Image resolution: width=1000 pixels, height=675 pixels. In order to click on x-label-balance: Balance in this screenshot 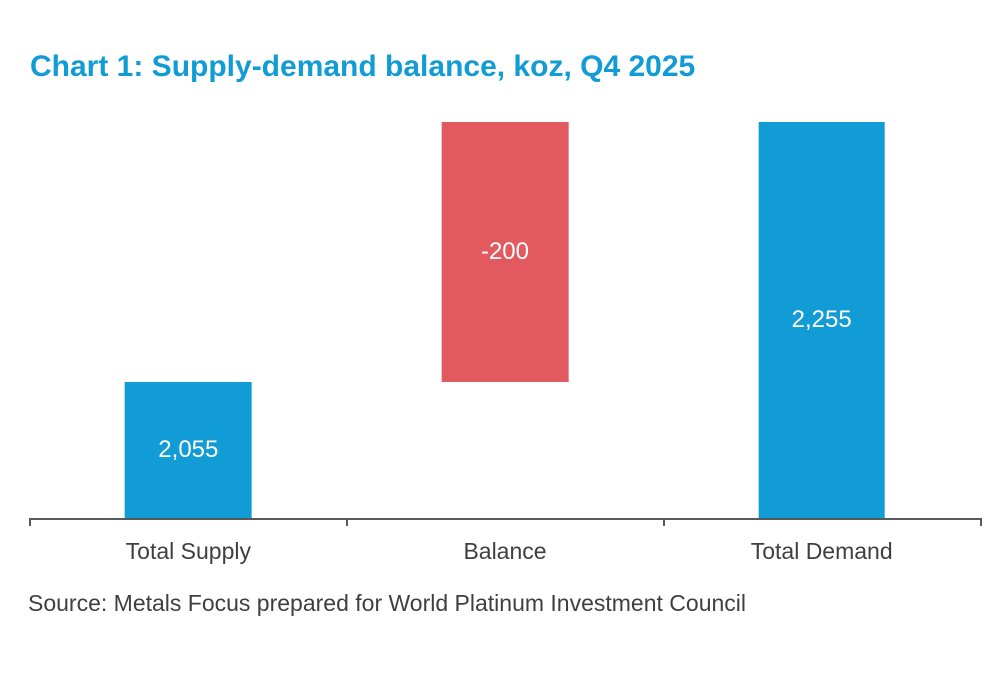, I will do `click(505, 551)`.